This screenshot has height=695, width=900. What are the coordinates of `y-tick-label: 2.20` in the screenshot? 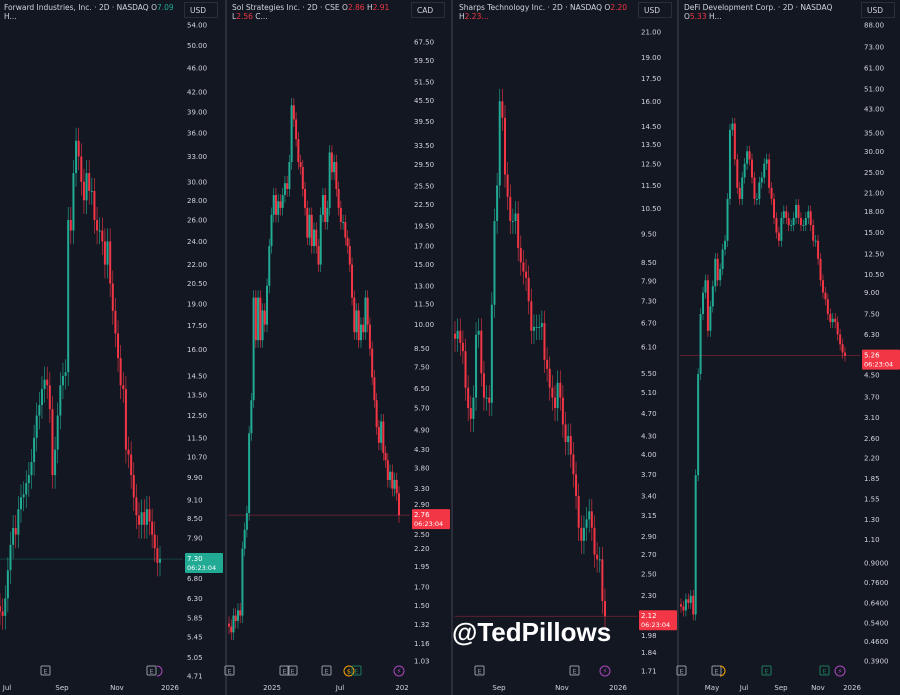 It's located at (422, 549).